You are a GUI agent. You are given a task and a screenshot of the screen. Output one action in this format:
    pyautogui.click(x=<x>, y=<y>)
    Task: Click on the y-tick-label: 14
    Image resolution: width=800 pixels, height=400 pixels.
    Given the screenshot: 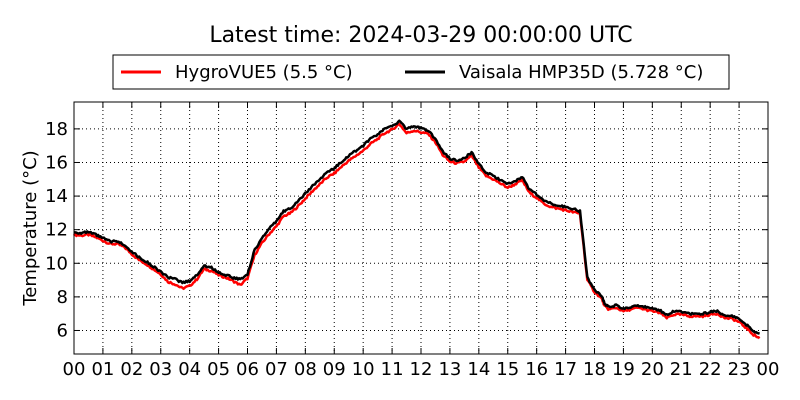 What is the action you would take?
    pyautogui.click(x=56, y=196)
    